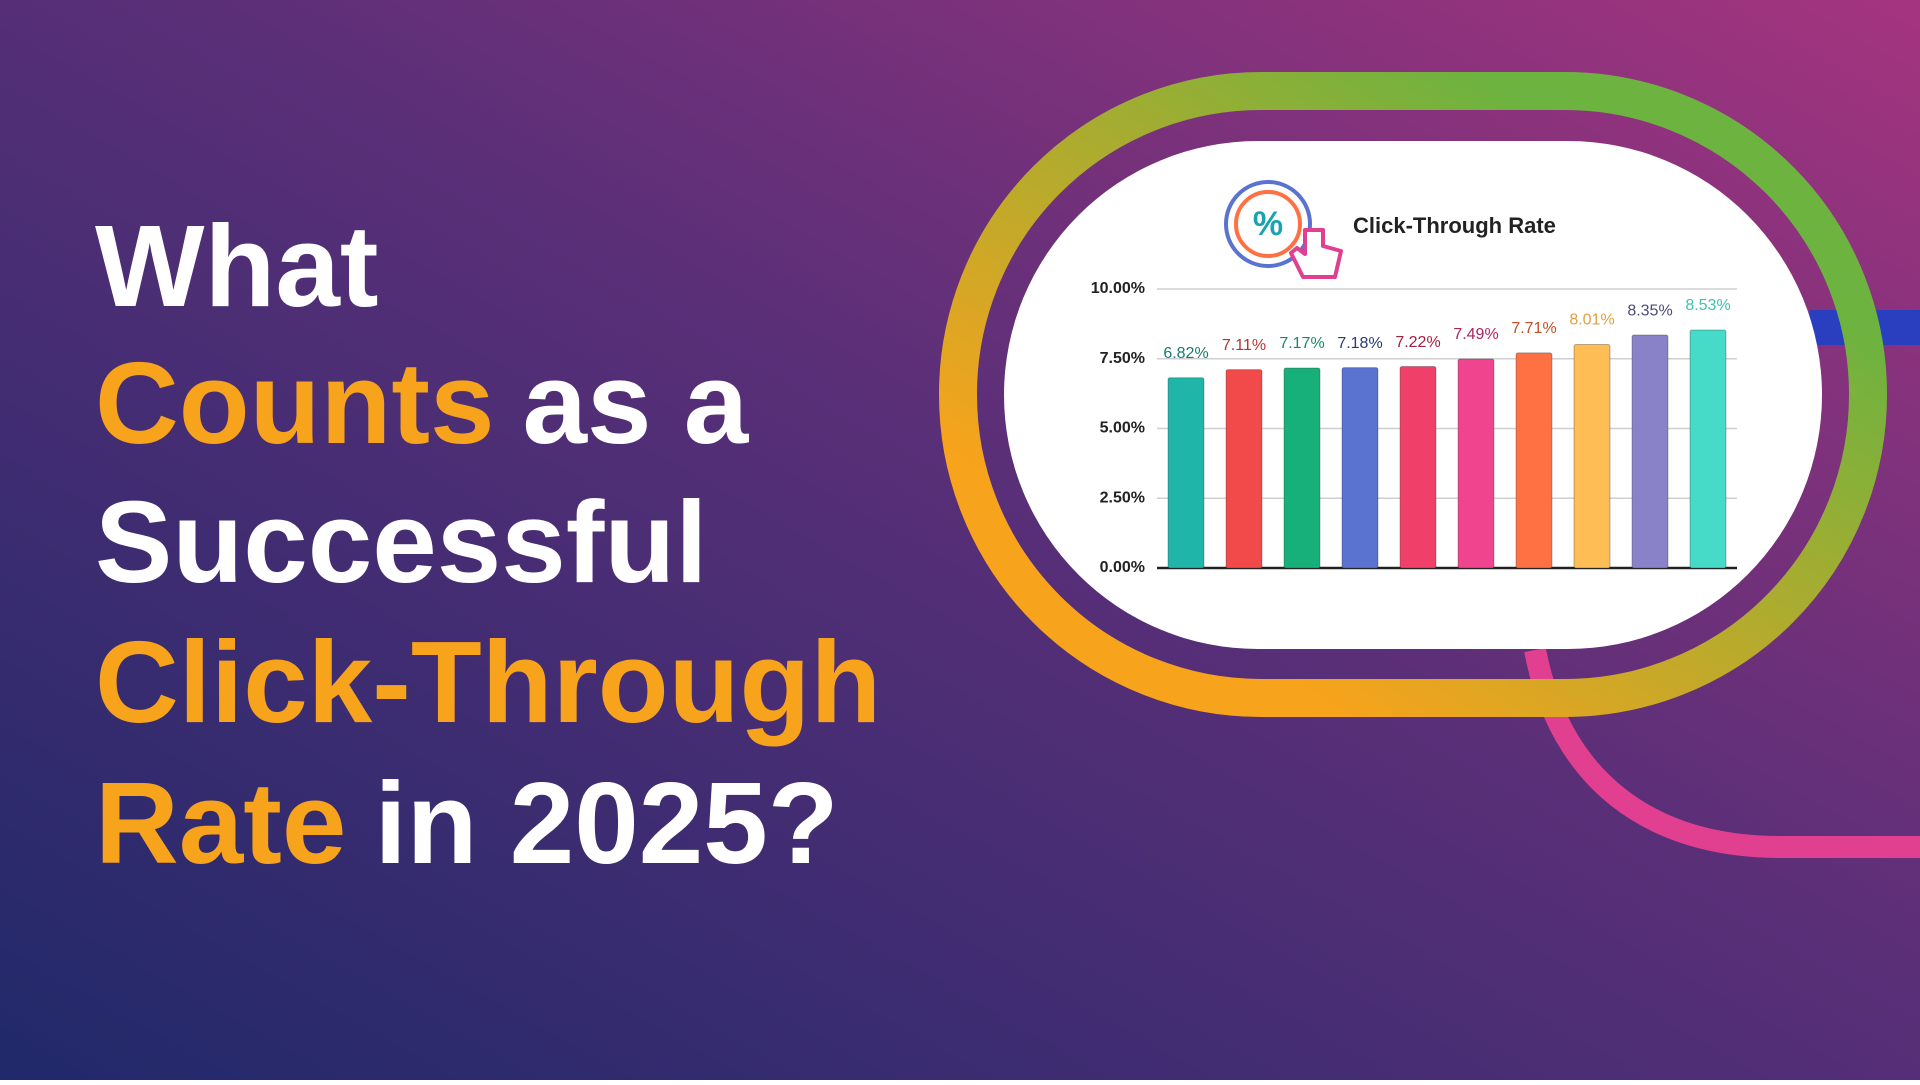 The image size is (1920, 1085). Describe the element at coordinates (1122, 428) in the screenshot. I see `y-tick-label: 5.00%` at that location.